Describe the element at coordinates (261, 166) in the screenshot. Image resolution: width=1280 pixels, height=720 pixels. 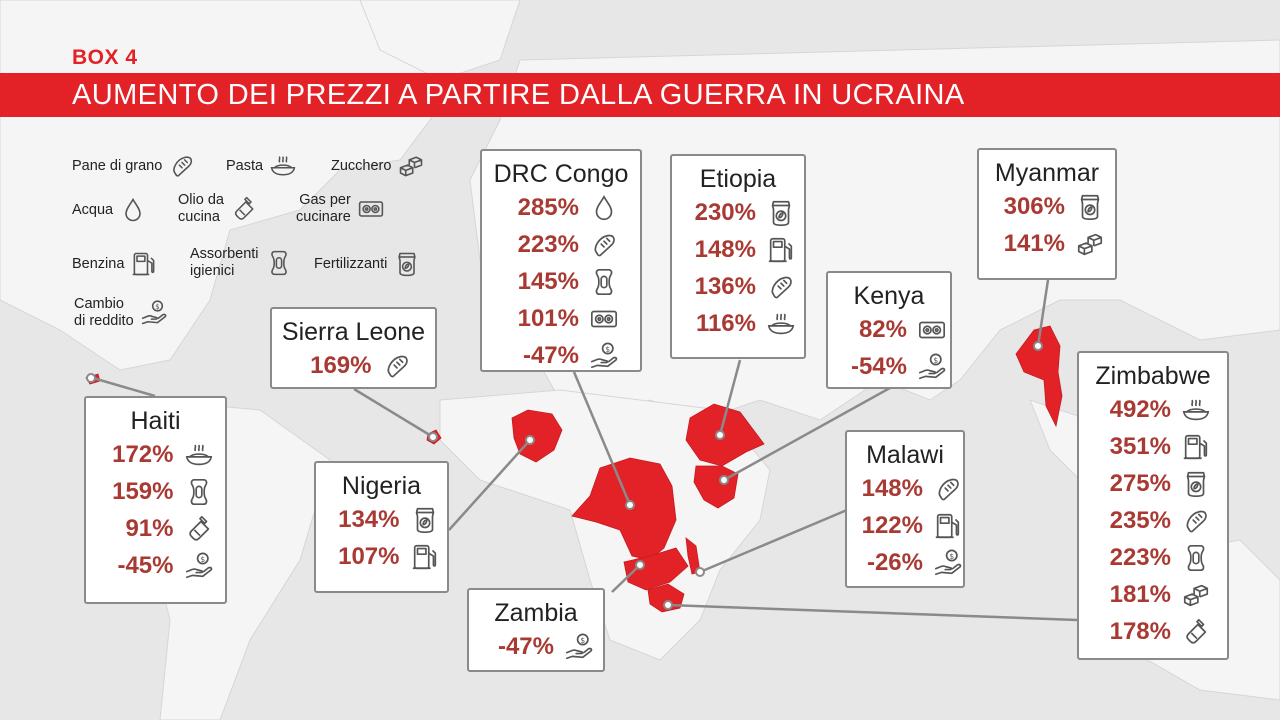
I see `legend-item: Pasta` at that location.